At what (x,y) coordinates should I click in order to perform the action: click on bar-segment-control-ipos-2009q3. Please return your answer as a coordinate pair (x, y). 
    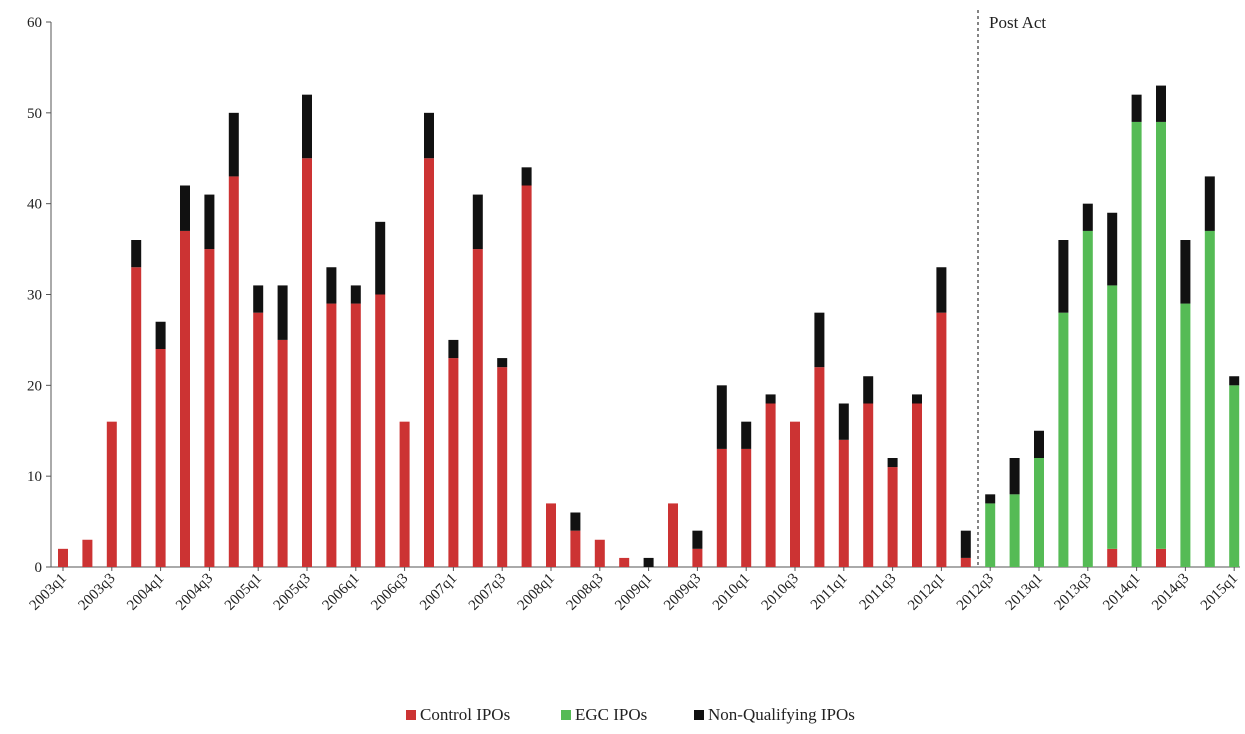
    Looking at the image, I should click on (697, 557).